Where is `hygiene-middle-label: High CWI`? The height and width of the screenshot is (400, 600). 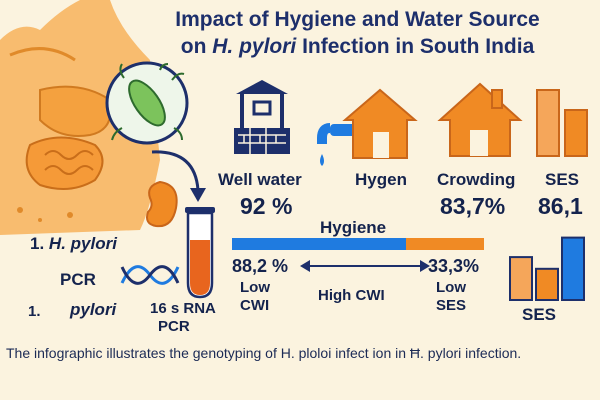
hygiene-middle-label: High CWI is located at coordinates (351, 295).